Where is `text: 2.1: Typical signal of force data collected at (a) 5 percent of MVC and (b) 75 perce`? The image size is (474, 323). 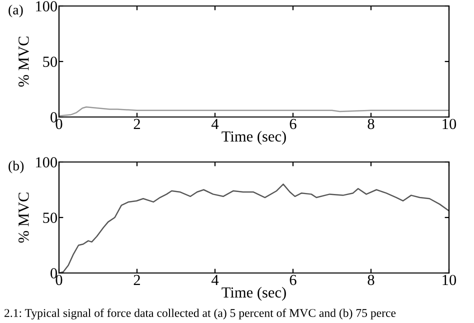 text: 2.1: Typical signal of force data collected at (a) 5 percent of MVC and (b) 75 perce is located at coordinates (200, 314).